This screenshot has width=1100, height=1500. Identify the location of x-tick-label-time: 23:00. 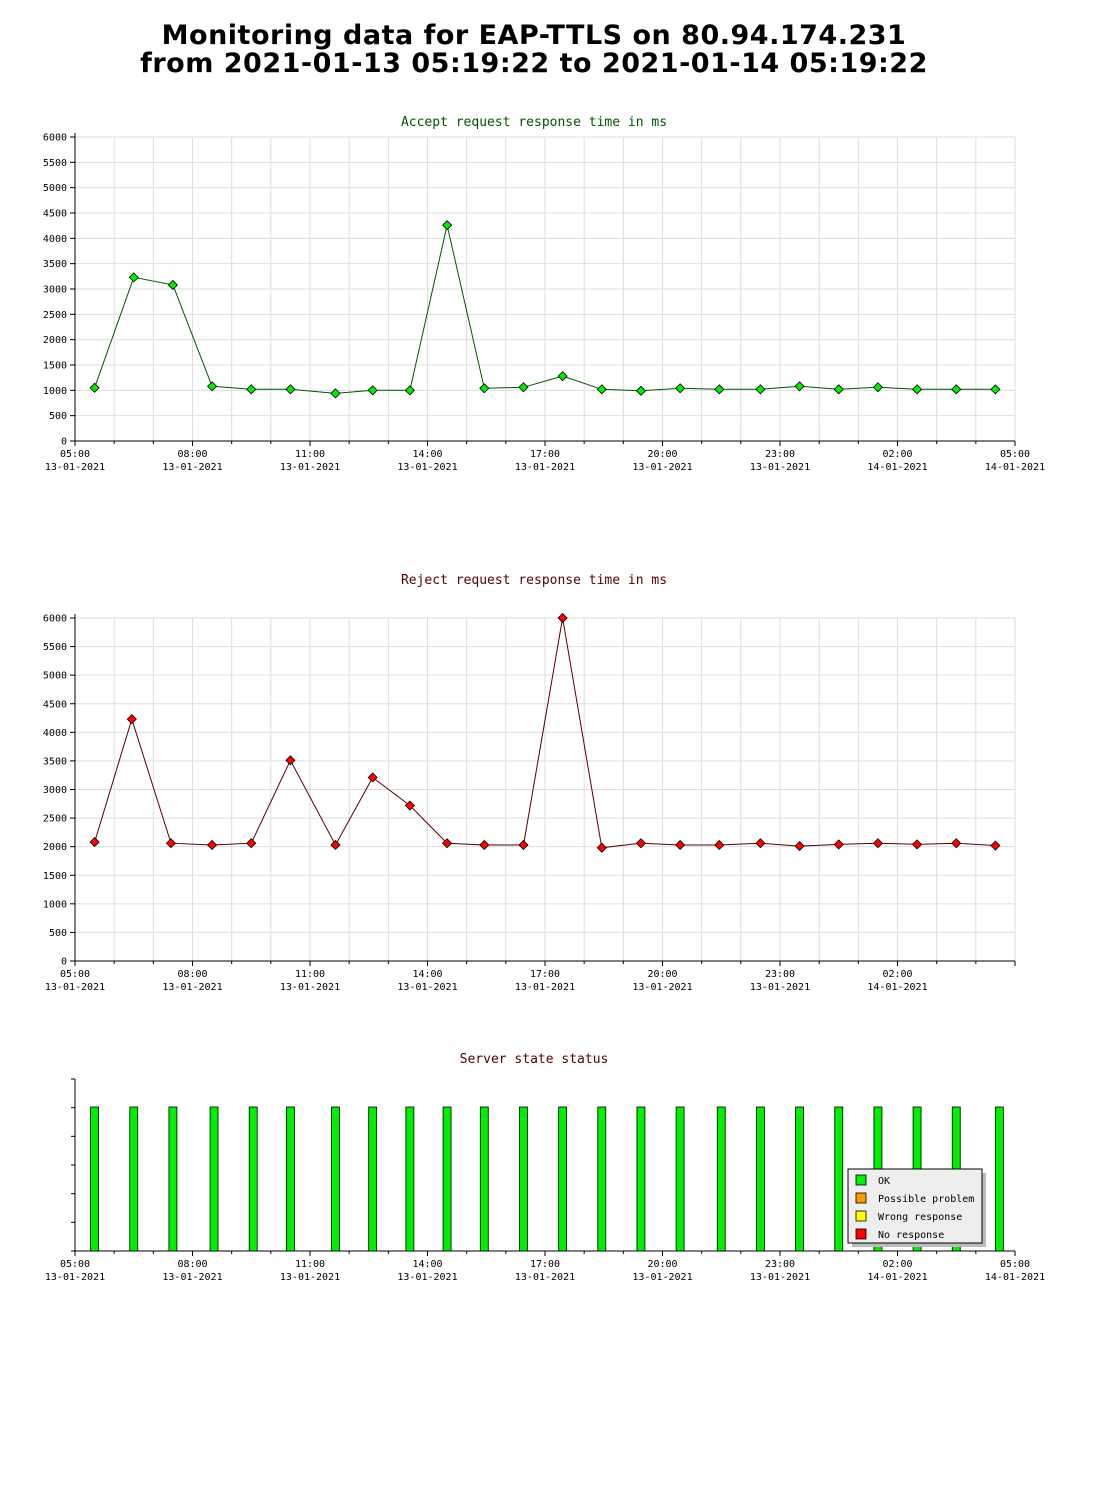
(780, 454).